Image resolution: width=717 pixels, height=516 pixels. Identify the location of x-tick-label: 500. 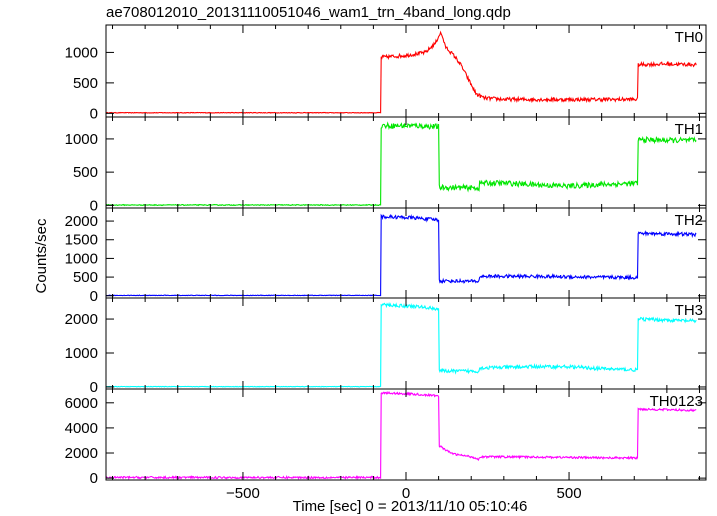
(569, 493).